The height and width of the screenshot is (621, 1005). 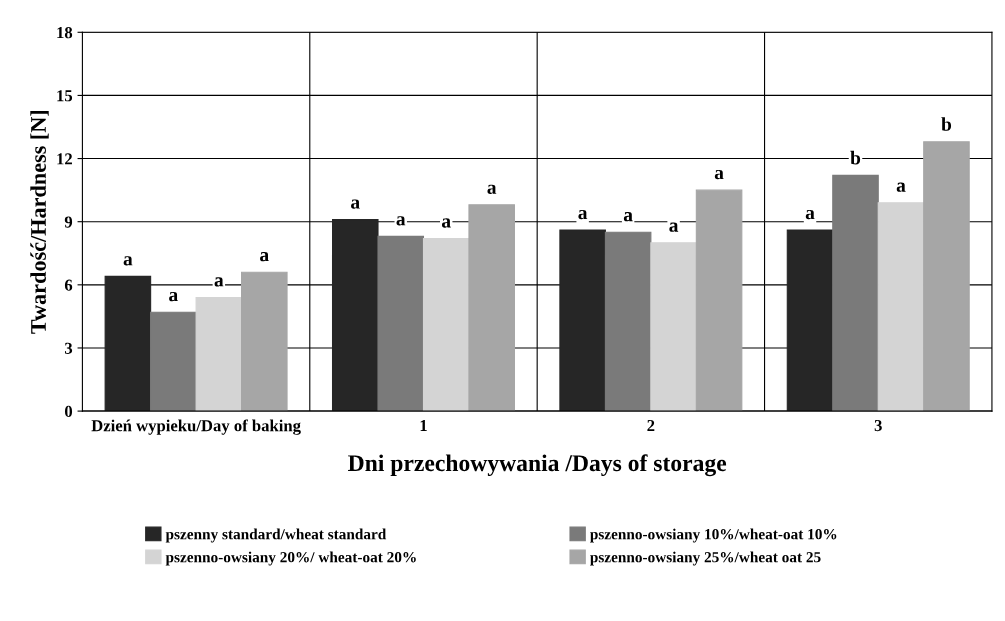 I want to click on legend-label: pszenny standard/wheat standard, so click(x=276, y=535).